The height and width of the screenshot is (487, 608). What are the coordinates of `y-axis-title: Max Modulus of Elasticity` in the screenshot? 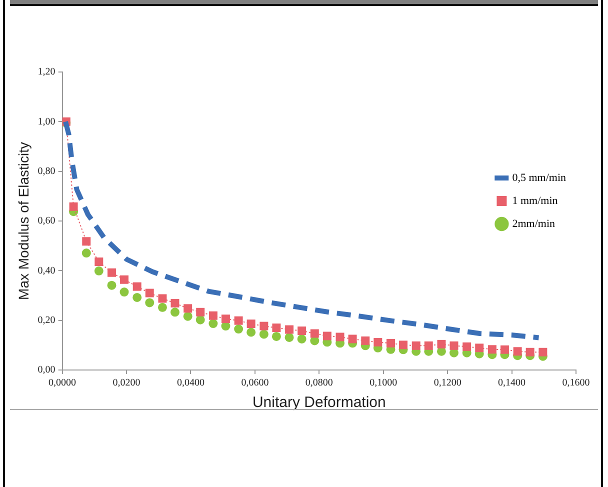 It's located at (23, 221).